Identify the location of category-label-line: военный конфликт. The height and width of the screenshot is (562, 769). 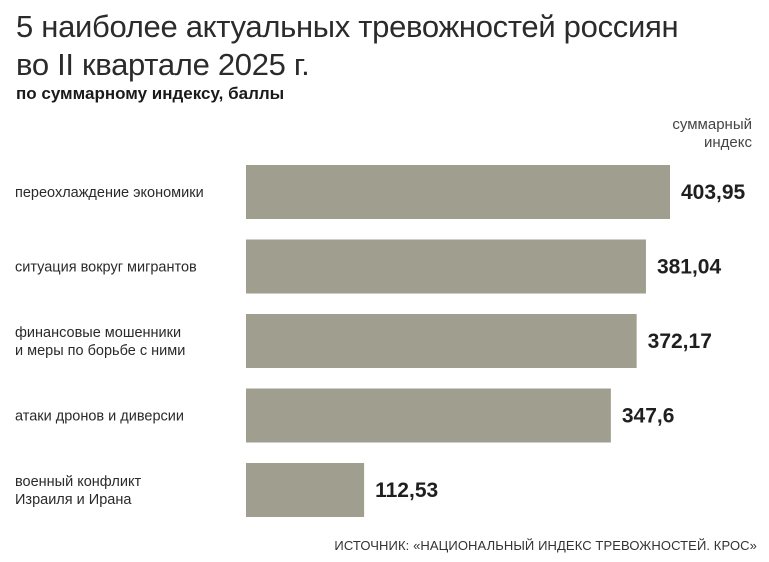
(78, 482).